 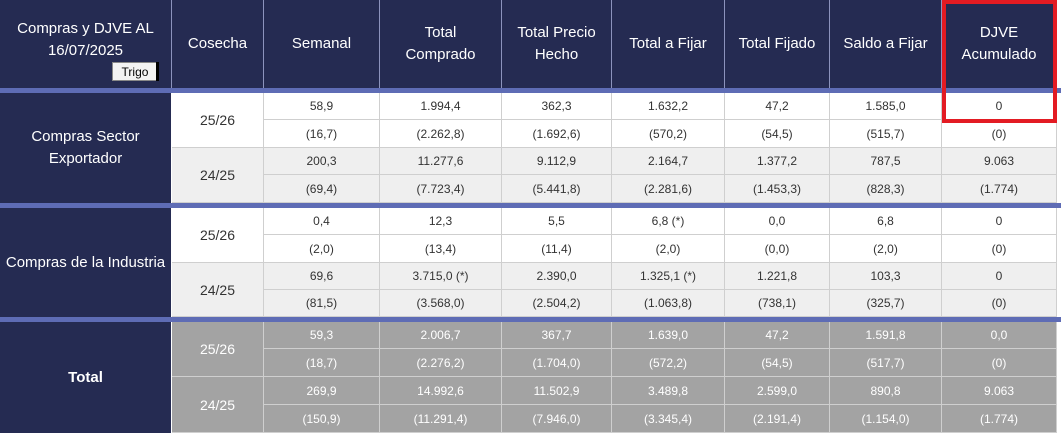 I want to click on group-label-text: Compras de la Industria, so click(x=85, y=262).